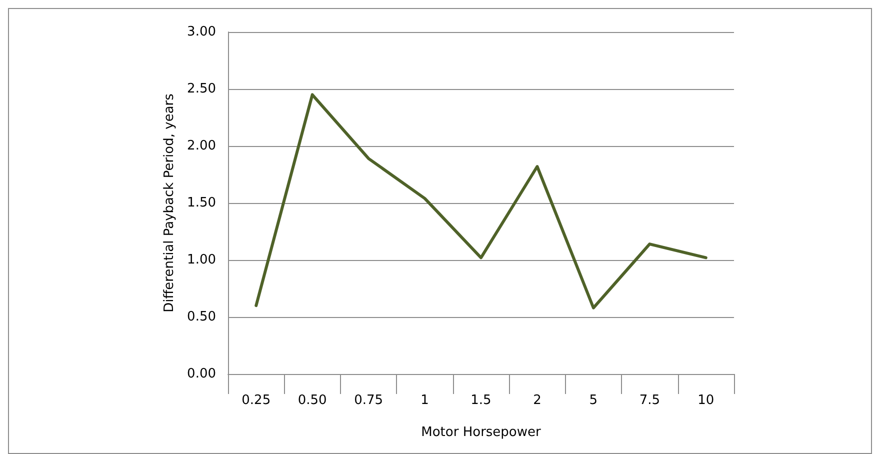  I want to click on y-tick-label: 2.00, so click(201, 146).